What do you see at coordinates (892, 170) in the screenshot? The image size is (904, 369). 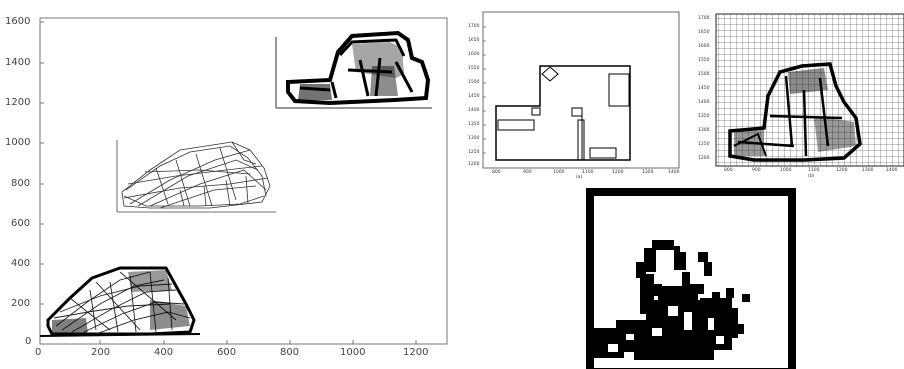 I see `gridmap-x-label: 1400` at bounding box center [892, 170].